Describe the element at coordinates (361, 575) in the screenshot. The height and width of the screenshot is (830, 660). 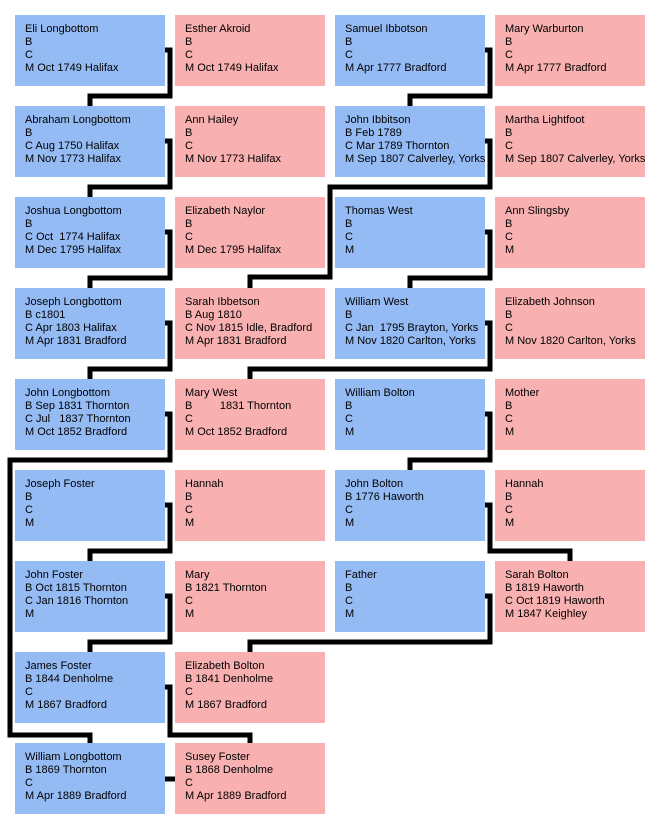
I see `person-name: Father` at that location.